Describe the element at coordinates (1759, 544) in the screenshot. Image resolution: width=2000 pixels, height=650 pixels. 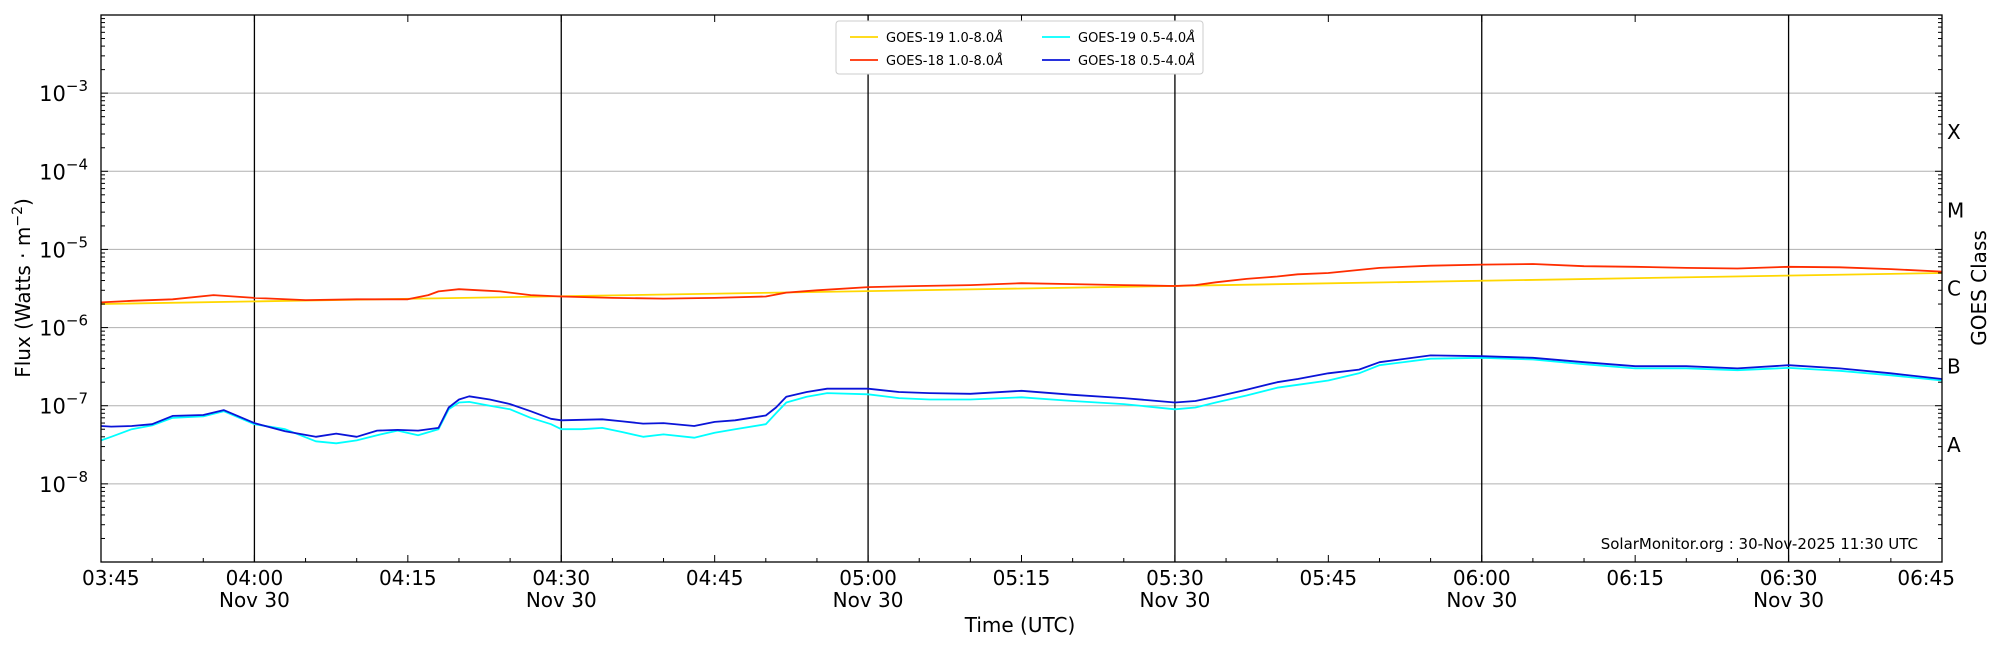
I see `watermark: SolarMonitor.org : 30-Nov-2025 11:30 UTC` at that location.